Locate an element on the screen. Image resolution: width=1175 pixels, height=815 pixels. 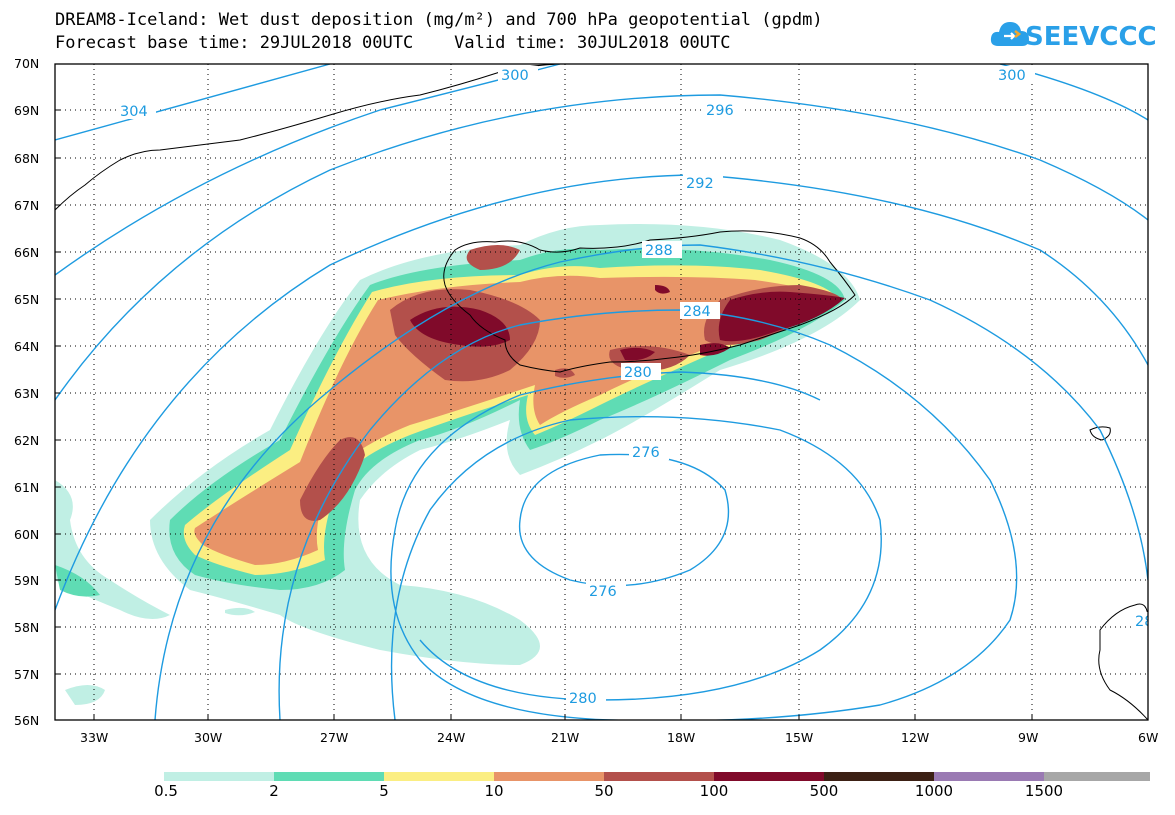
lon-label: 9W is located at coordinates (1028, 737).